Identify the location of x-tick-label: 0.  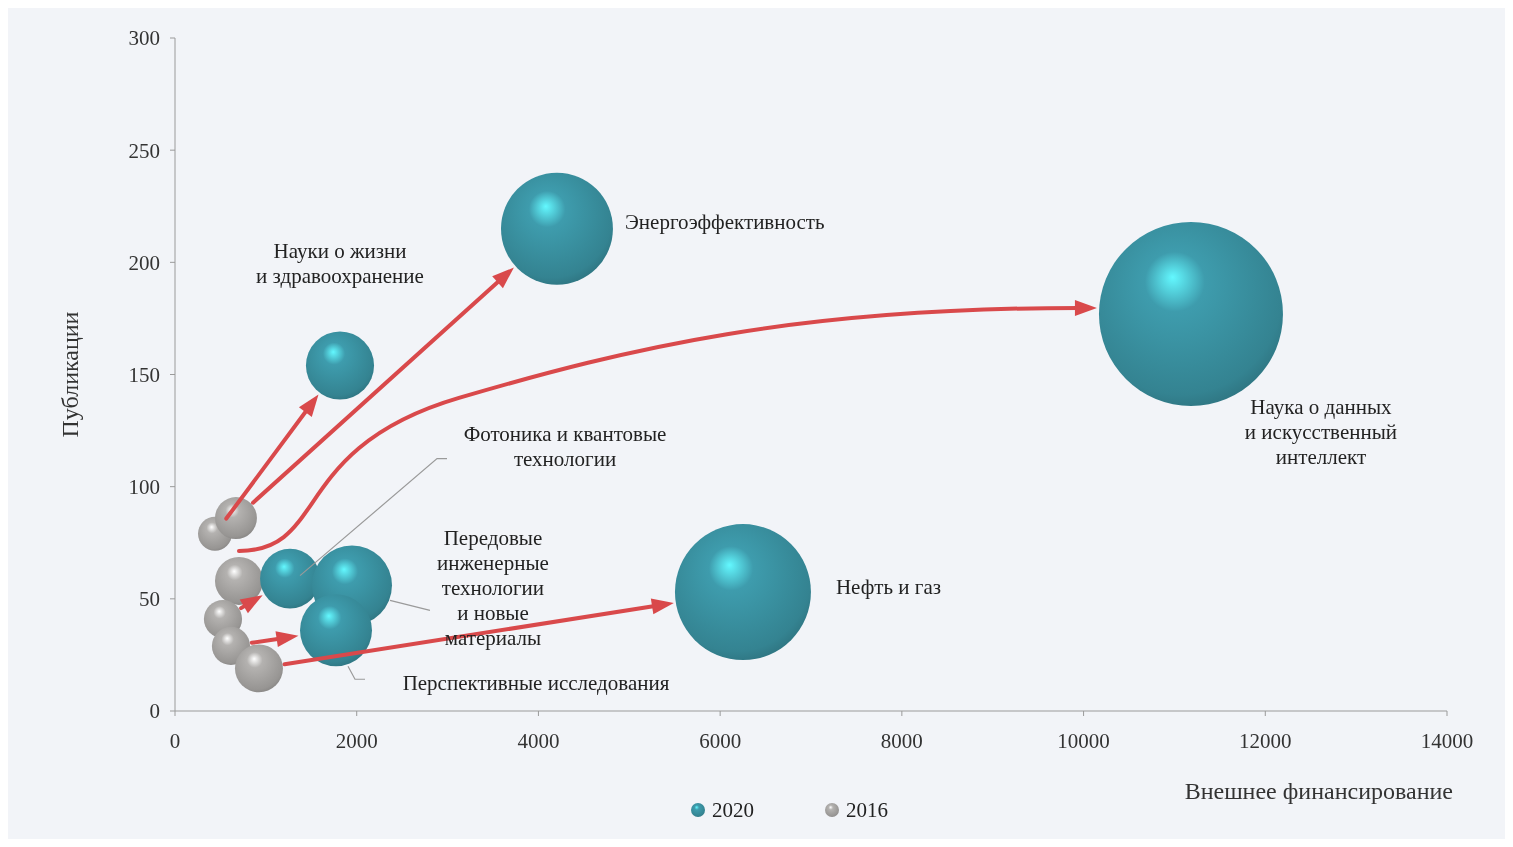
(175, 741).